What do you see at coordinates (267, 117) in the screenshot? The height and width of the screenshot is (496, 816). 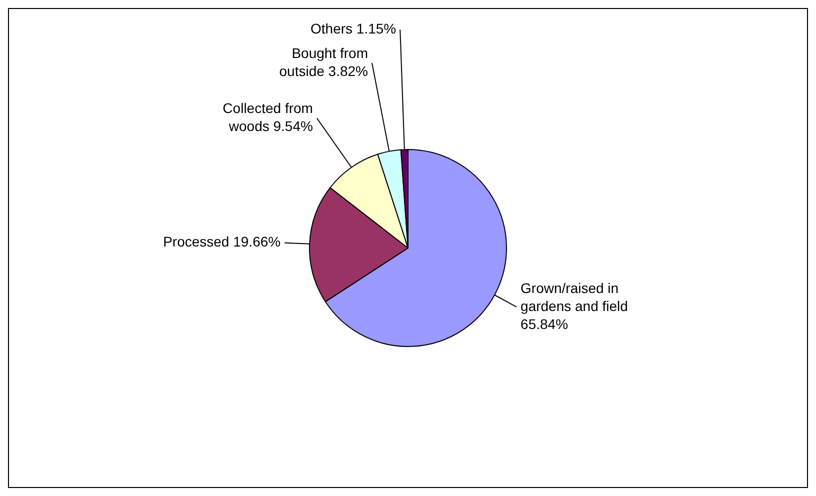 I see `slice-label: Collected from woods 9.54%` at bounding box center [267, 117].